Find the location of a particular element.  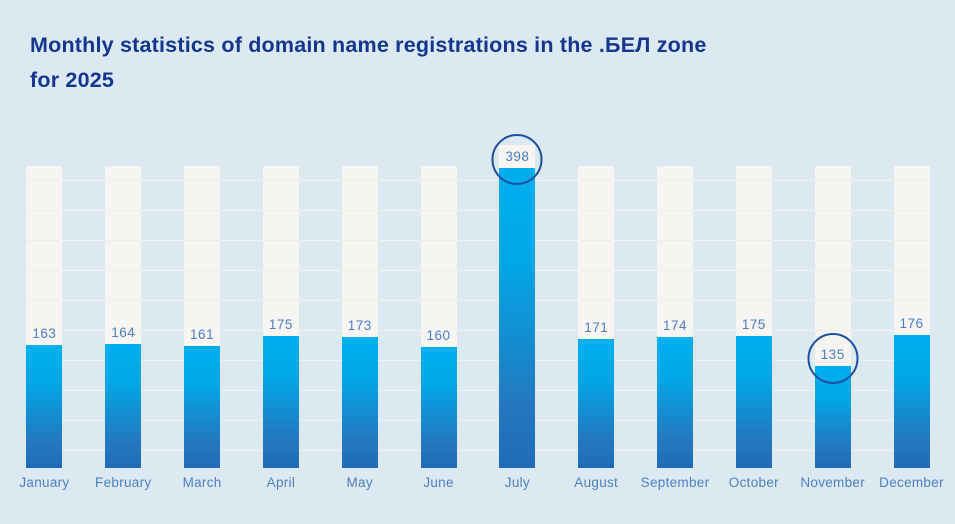

bar-track: 176 is located at coordinates (911, 317).